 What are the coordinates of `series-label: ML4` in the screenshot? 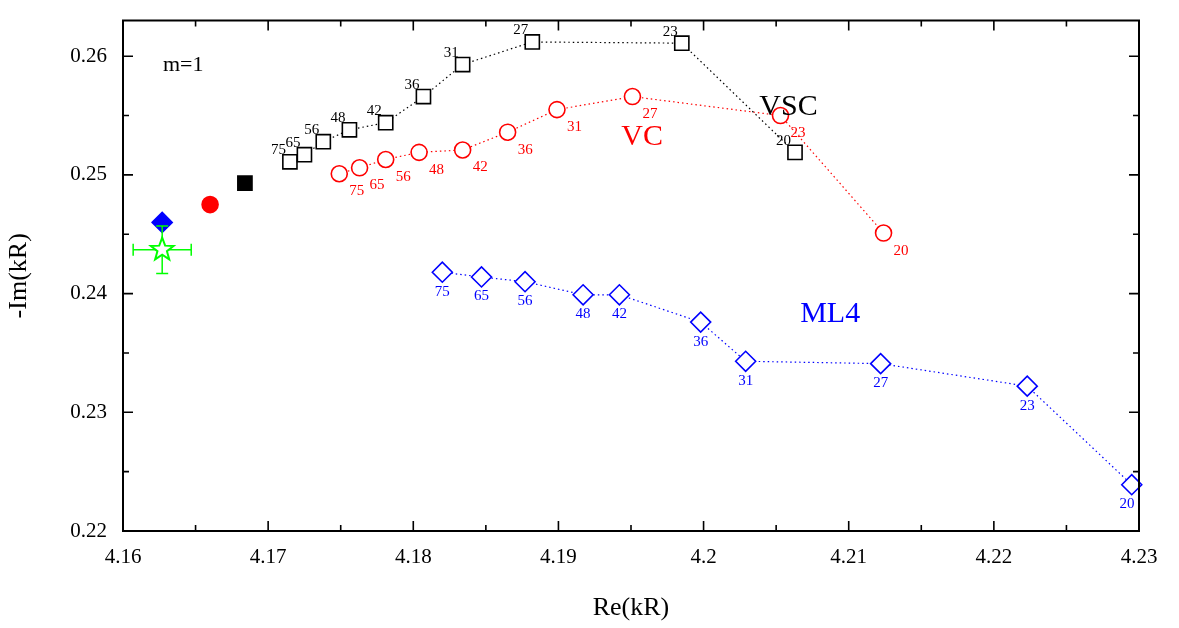 It's located at (830, 312).